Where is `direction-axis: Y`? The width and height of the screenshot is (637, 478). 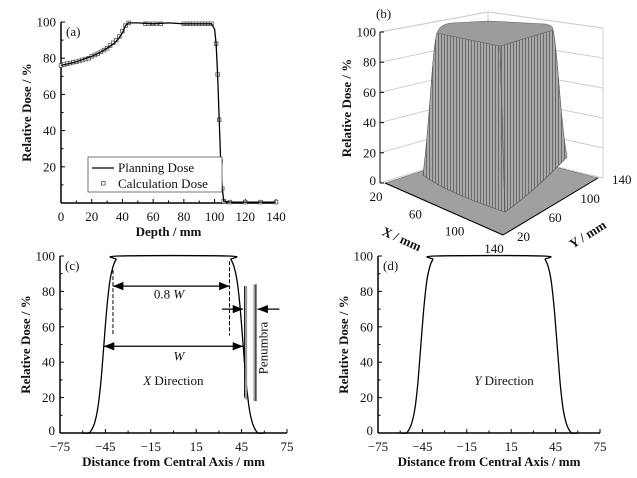 direction-axis: Y is located at coordinates (478, 380).